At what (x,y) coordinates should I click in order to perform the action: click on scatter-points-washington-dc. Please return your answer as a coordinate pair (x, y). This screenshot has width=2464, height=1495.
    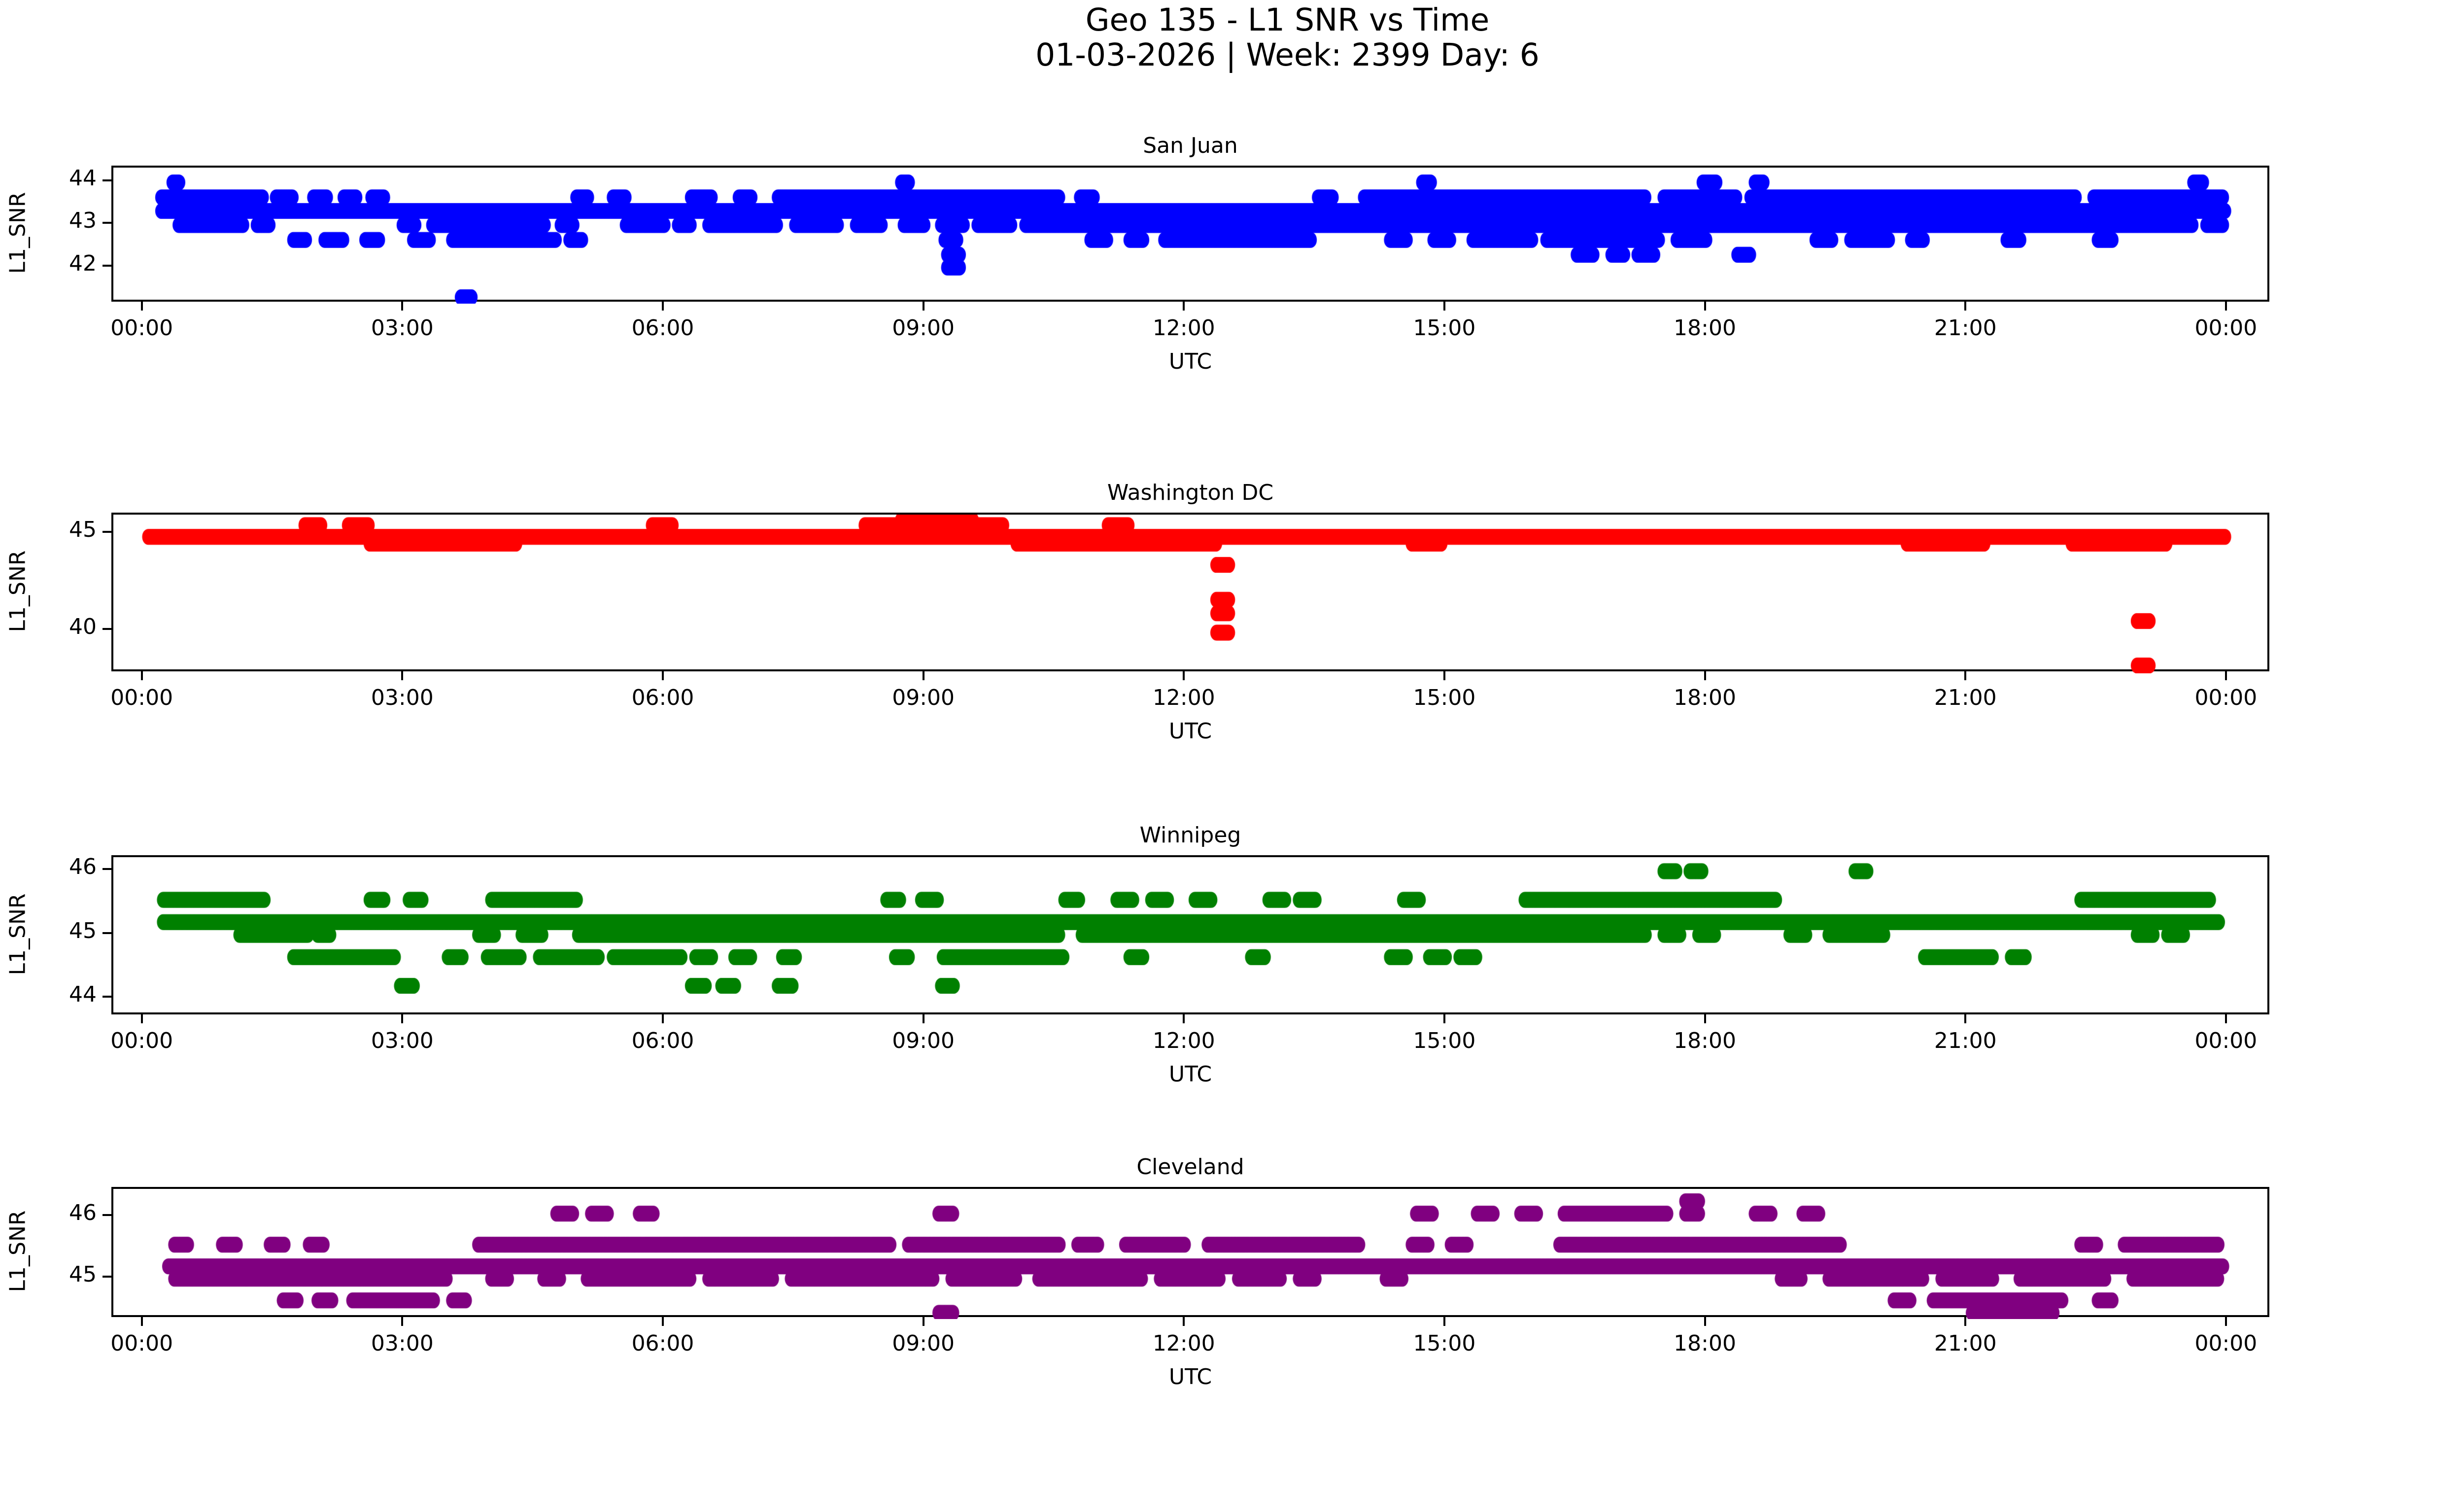
    Looking at the image, I should click on (1192, 594).